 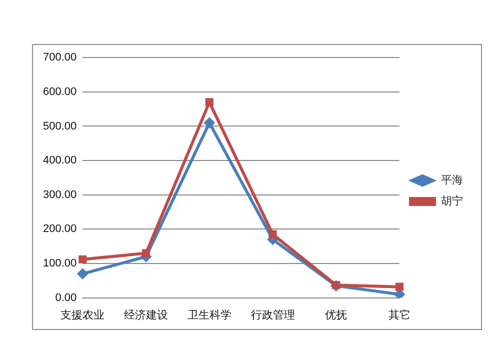 I want to click on y-tick-label: 700.00, so click(x=59, y=58).